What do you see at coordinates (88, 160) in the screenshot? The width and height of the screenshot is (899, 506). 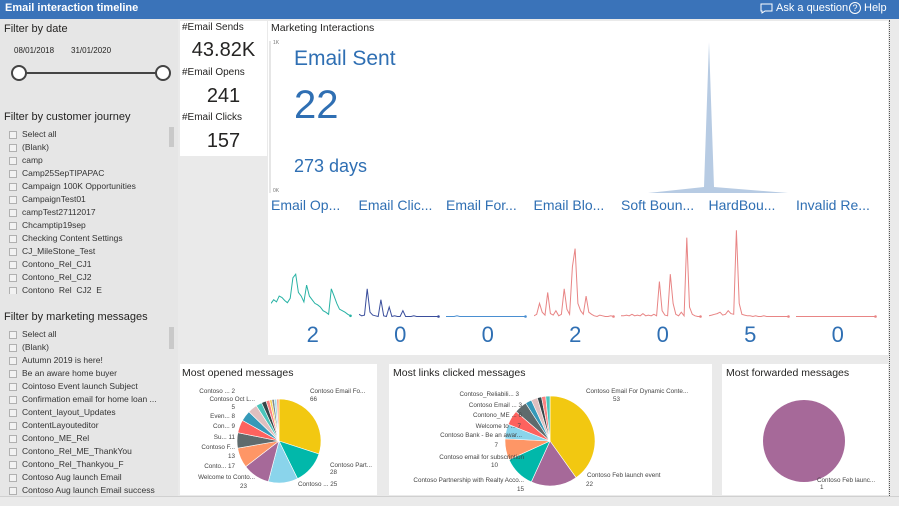 I see `slicer-item: camp` at bounding box center [88, 160].